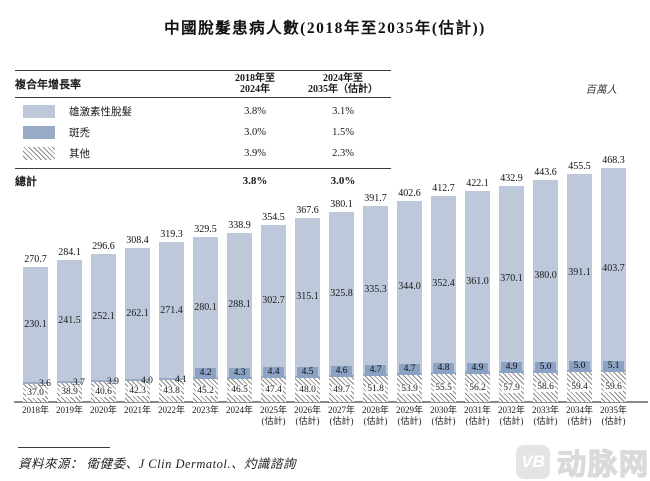 Image resolution: width=650 pixels, height=481 pixels. I want to click on androgenetic-value-label: 280.1, so click(205, 307).